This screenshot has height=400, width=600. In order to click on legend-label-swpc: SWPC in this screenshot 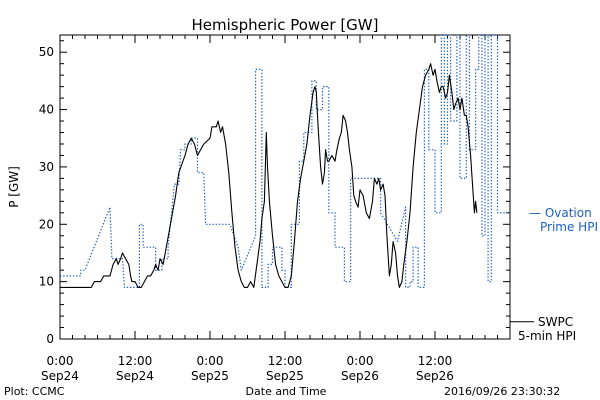, I will do `click(555, 322)`.